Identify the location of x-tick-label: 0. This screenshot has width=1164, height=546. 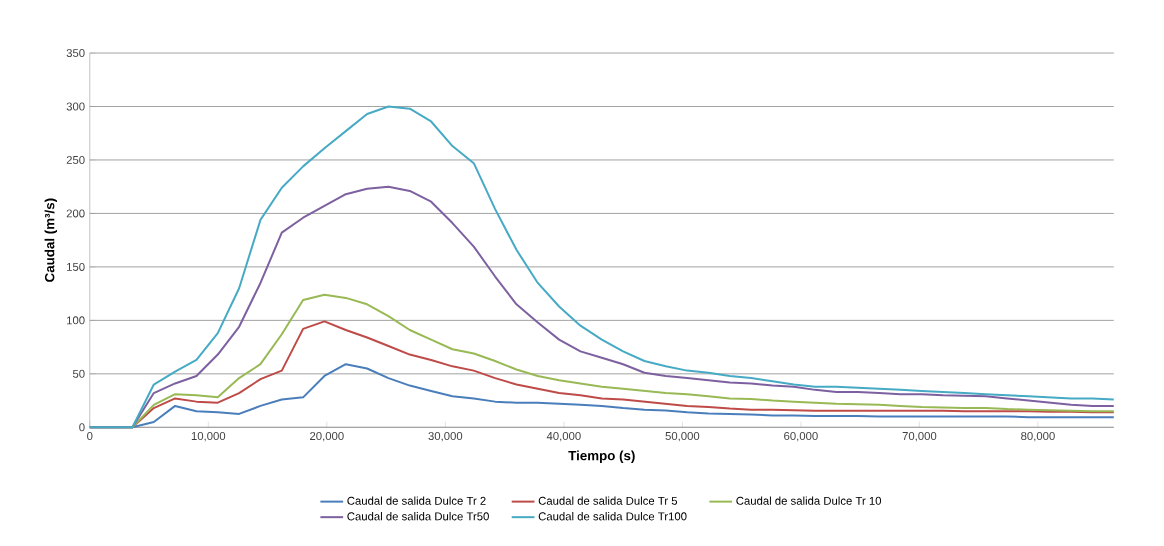
(90, 436).